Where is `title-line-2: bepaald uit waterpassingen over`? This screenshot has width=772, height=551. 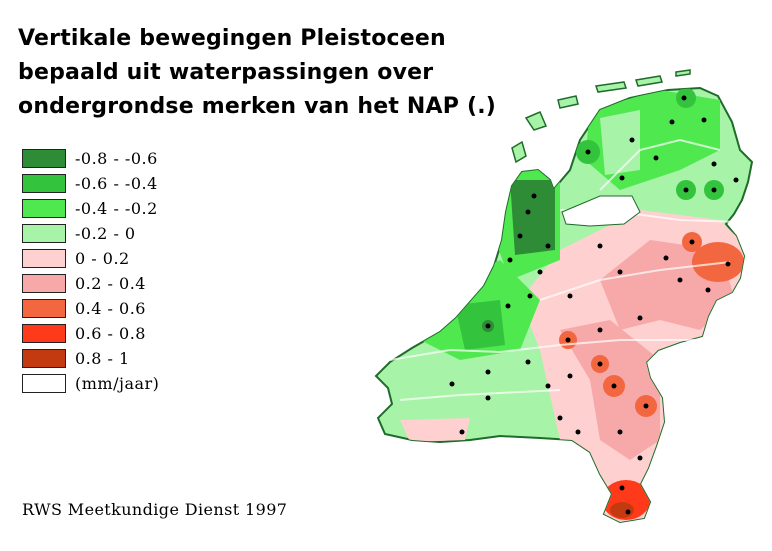
title-line-2: bepaald uit waterpassingen over is located at coordinates (226, 72).